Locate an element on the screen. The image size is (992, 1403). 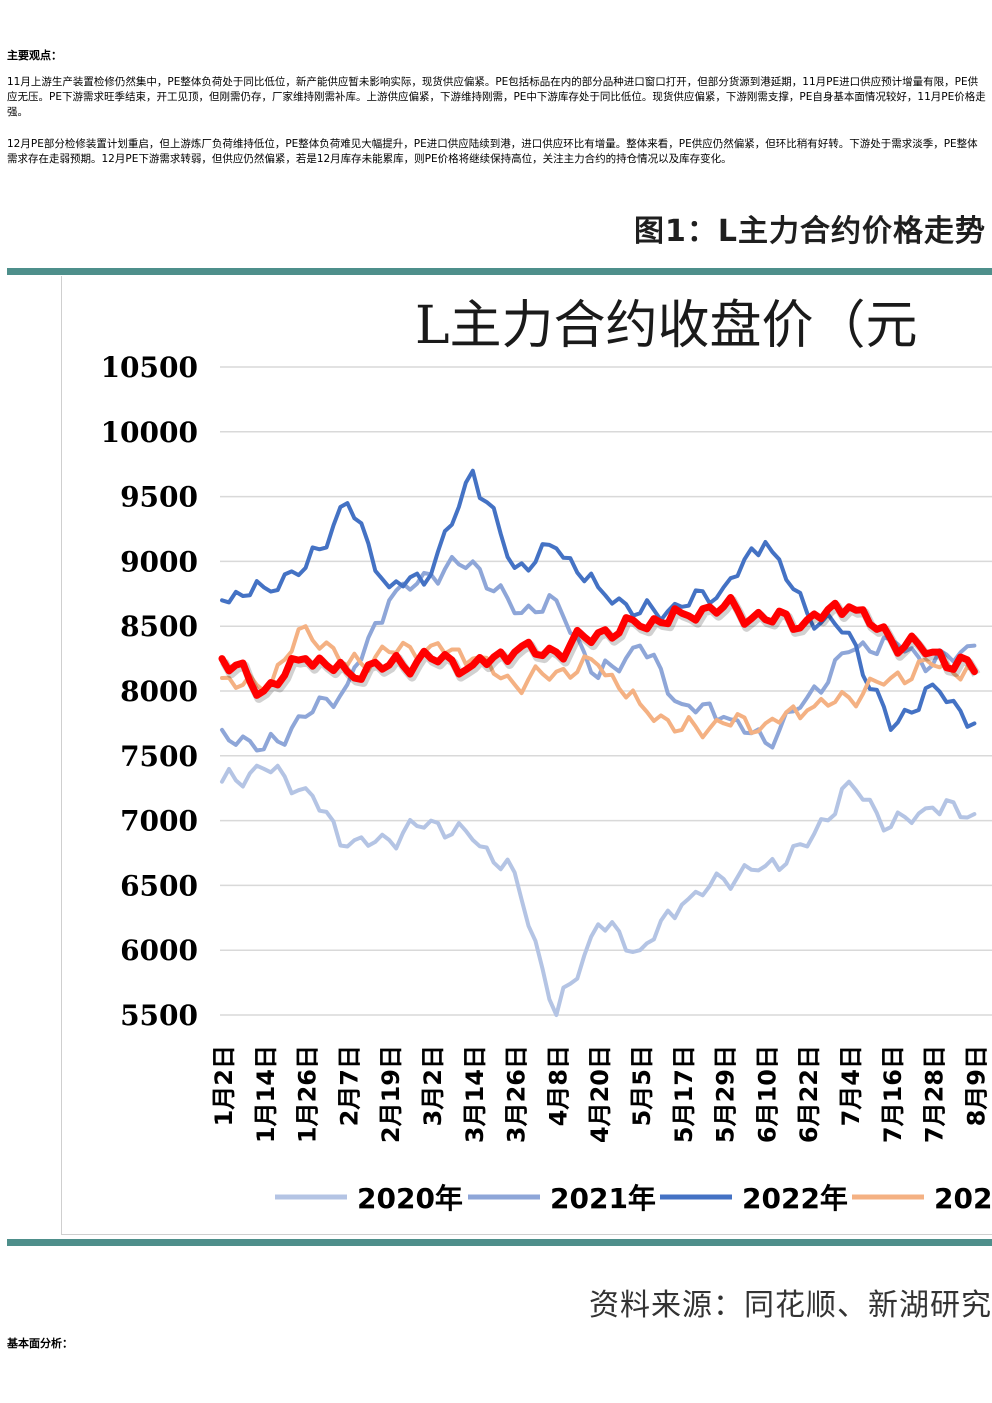
figure-title: 图1：L主力合约价格走势 is located at coordinates (810, 231).